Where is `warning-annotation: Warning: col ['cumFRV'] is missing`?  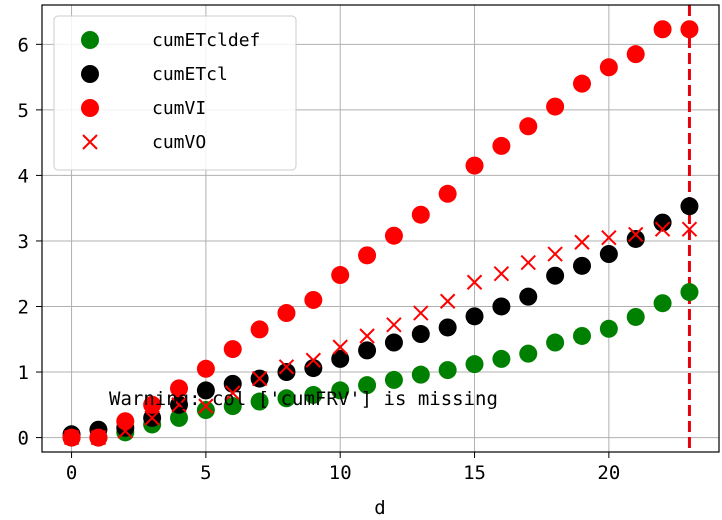
warning-annotation: Warning: col ['cumFRV'] is missing is located at coordinates (303, 399).